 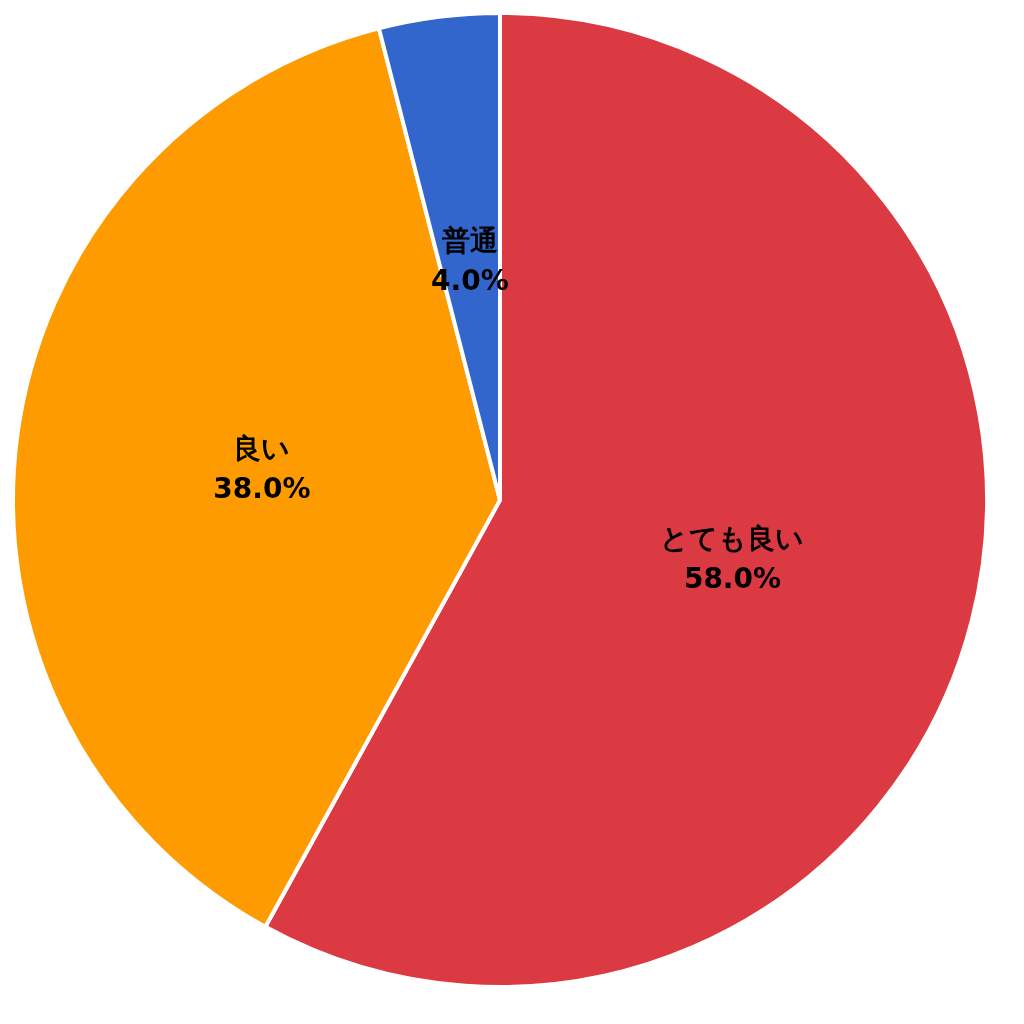 I want to click on slice-label: 良い, so click(x=262, y=448).